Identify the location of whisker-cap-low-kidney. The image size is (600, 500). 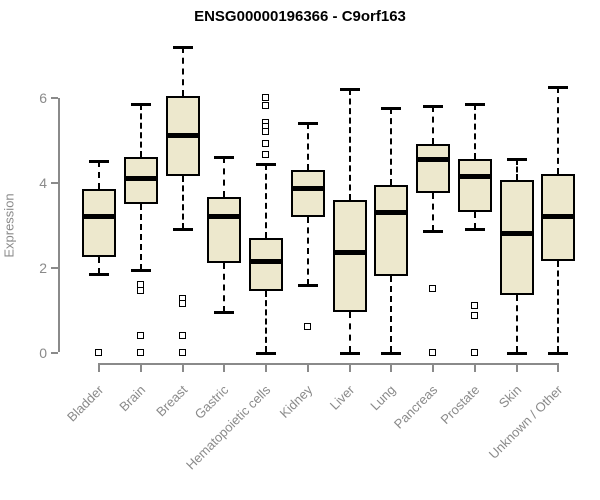
(307, 285).